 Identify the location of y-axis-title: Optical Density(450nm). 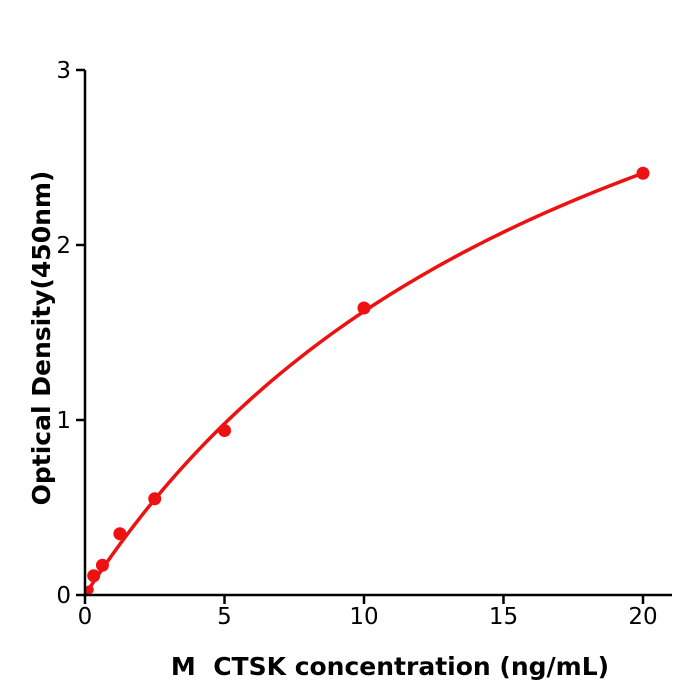
(41, 338).